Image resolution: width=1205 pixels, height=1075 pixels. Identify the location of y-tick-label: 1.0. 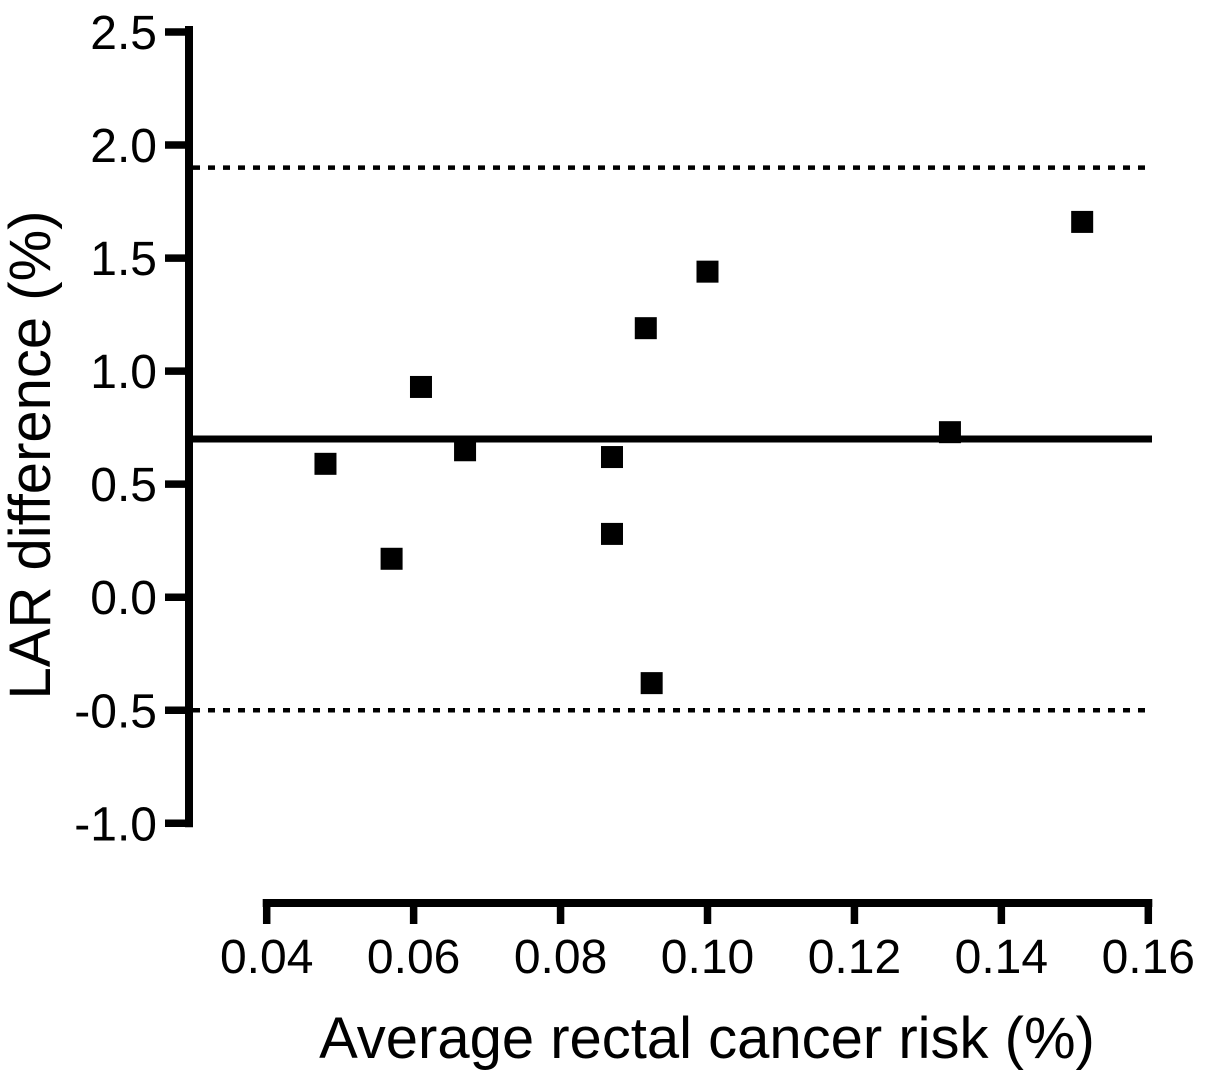
(123, 372).